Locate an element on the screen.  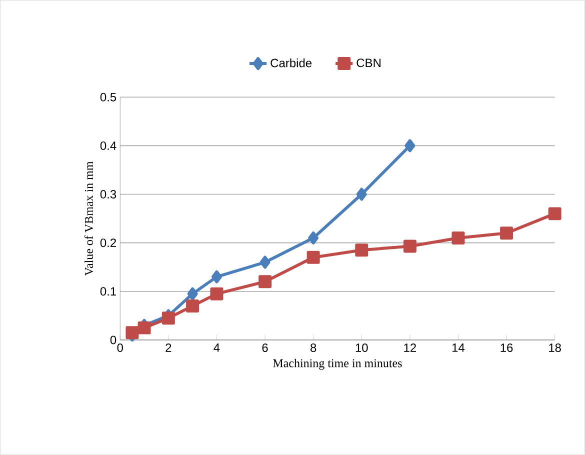
x-axis-title: Machining time in minutes is located at coordinates (337, 364).